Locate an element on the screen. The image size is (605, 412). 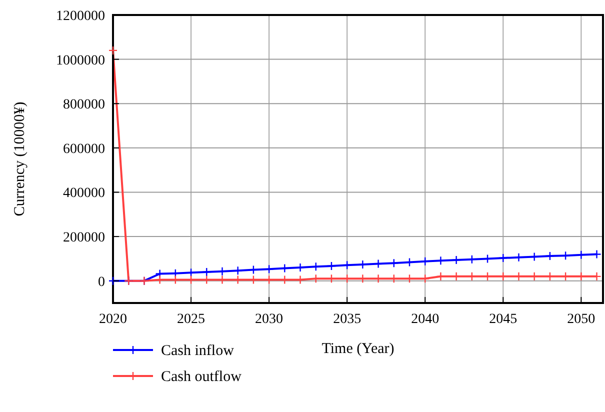
y-tick-label: 600000 is located at coordinates (84, 149).